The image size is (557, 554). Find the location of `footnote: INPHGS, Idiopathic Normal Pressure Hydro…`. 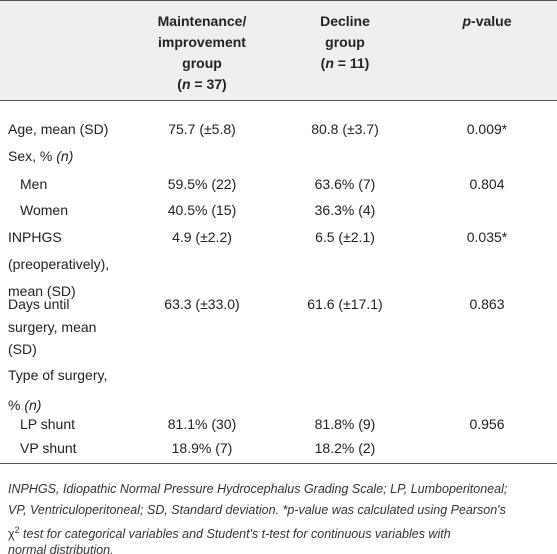

footnote: INPHGS, Idiopathic Normal Pressure Hydro… is located at coordinates (258, 489).